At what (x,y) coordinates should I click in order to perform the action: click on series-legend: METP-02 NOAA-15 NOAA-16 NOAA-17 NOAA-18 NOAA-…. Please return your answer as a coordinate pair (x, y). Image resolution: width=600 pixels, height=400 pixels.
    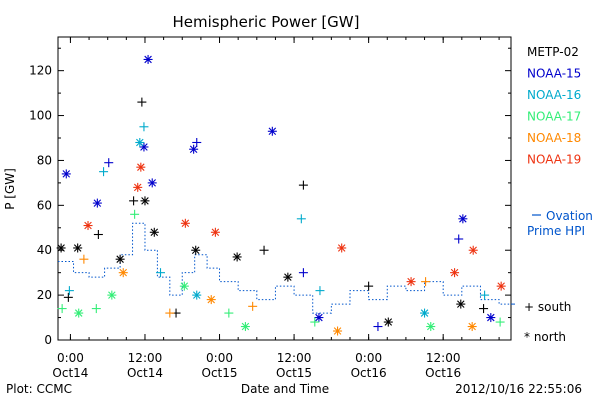
    Looking at the image, I should click on (554, 106).